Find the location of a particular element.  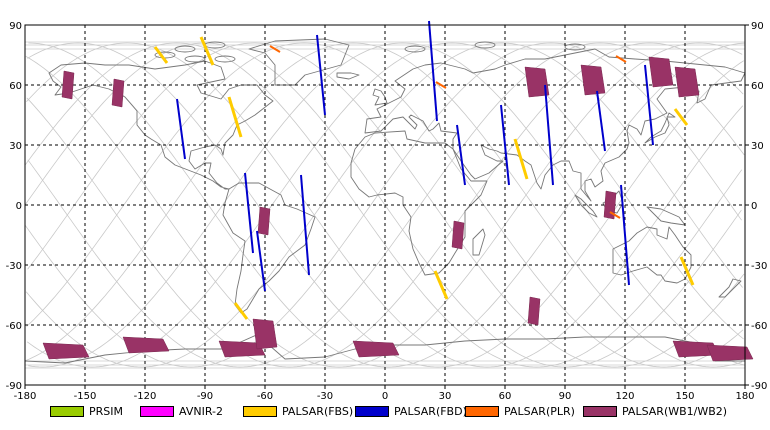

legend-label: PRSIM is located at coordinates (106, 411).